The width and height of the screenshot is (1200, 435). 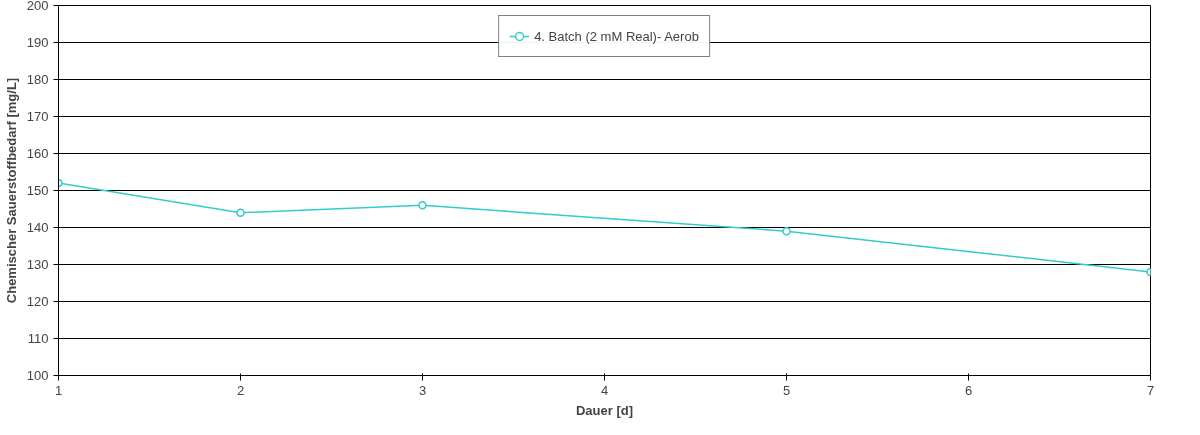 What do you see at coordinates (38, 338) in the screenshot?
I see `y-tick-label: 110` at bounding box center [38, 338].